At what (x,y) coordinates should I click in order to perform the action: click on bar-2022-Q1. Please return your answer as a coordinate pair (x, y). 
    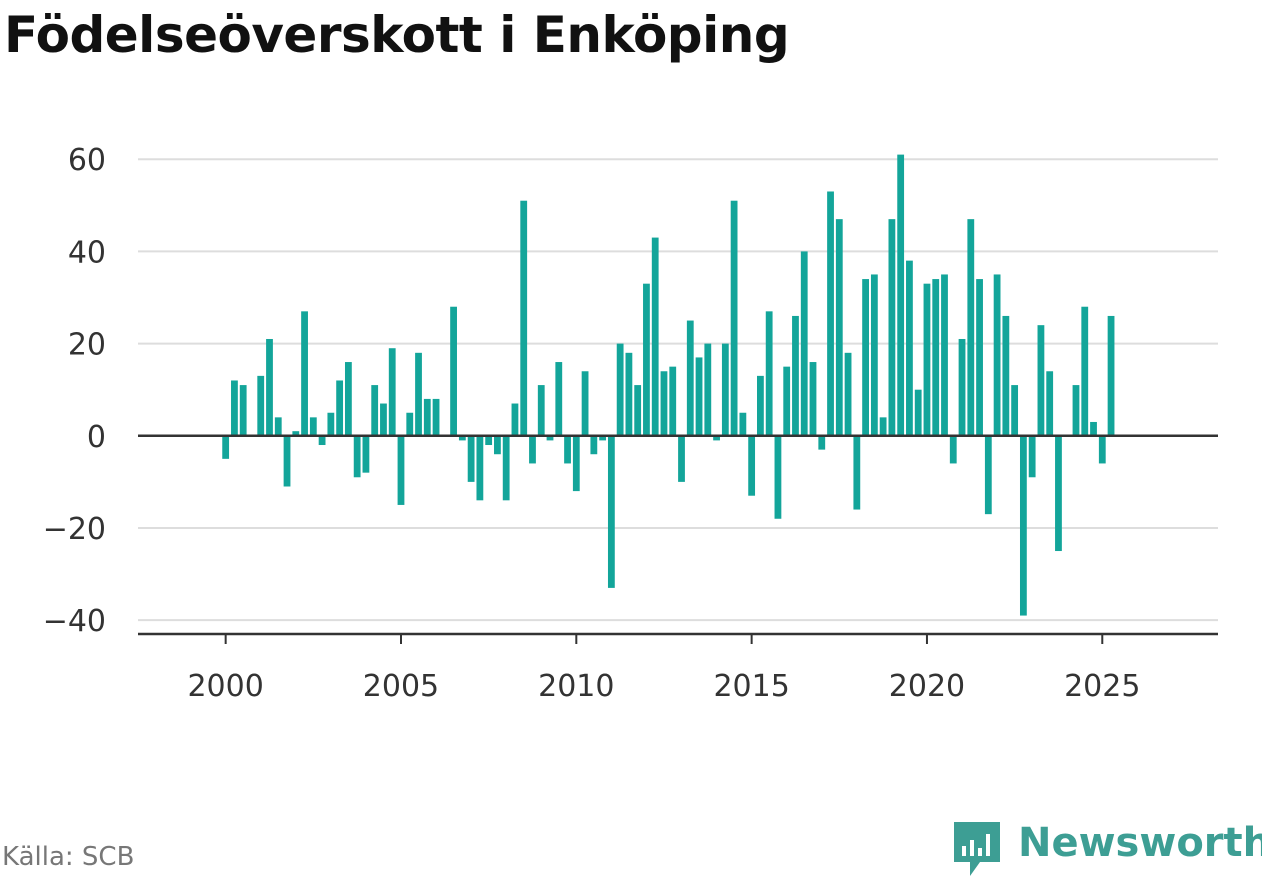
    Looking at the image, I should click on (997, 355).